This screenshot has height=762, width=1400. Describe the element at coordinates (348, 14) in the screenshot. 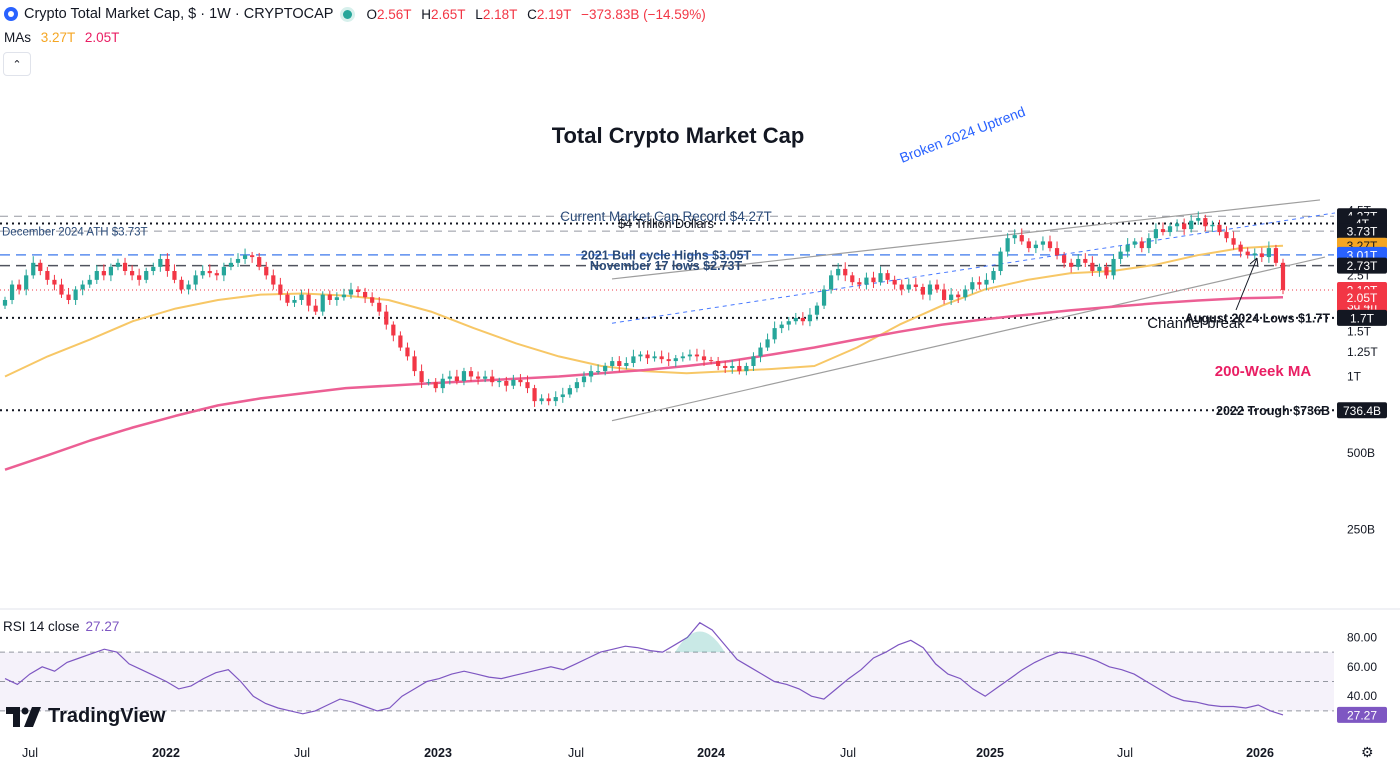

I see `market-status-icon` at that location.